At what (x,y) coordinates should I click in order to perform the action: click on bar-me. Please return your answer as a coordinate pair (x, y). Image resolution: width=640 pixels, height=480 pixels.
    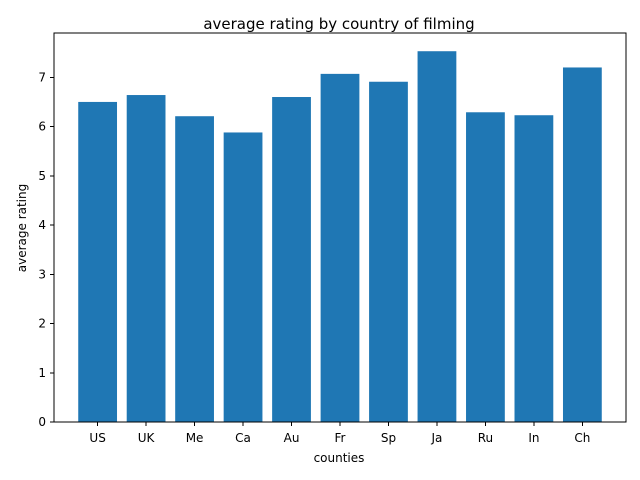
    Looking at the image, I should click on (194, 269).